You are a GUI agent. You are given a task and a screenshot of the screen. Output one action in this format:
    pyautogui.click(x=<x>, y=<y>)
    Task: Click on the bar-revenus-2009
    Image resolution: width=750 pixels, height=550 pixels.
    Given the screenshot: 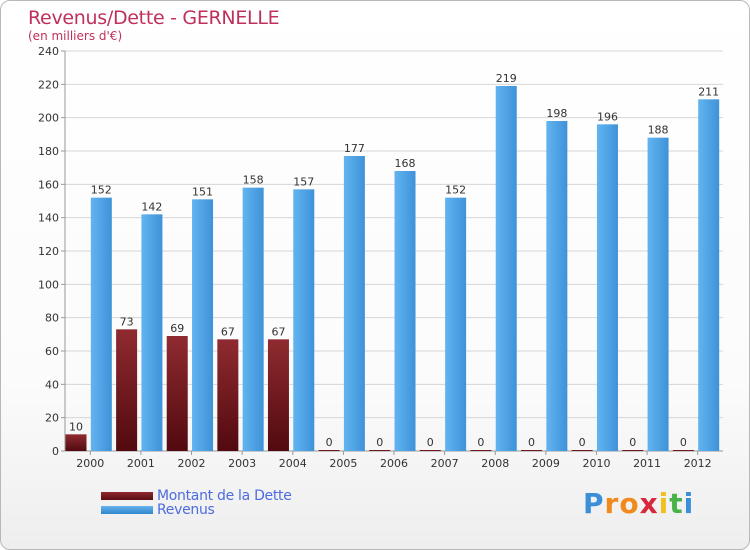 What is the action you would take?
    pyautogui.click(x=557, y=286)
    